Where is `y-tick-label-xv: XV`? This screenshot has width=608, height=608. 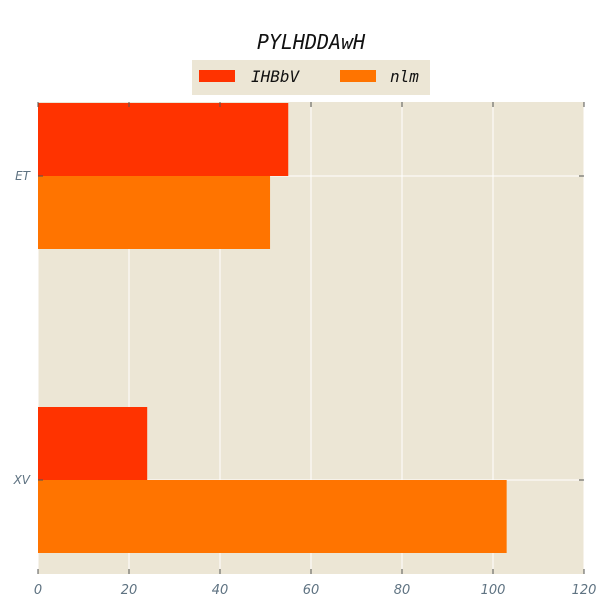
y-tick-label-xv: XV is located at coordinates (22, 480).